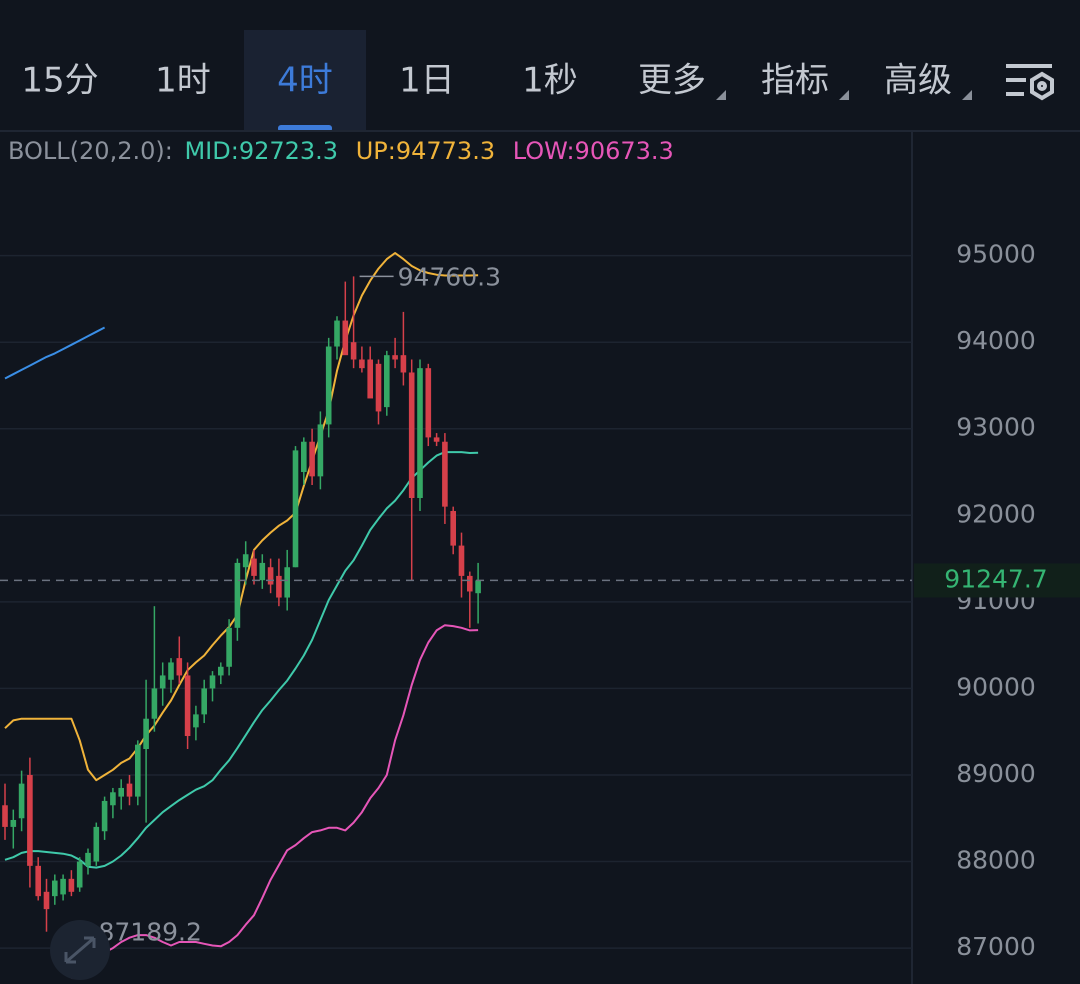  I want to click on tab: 4时, so click(305, 81).